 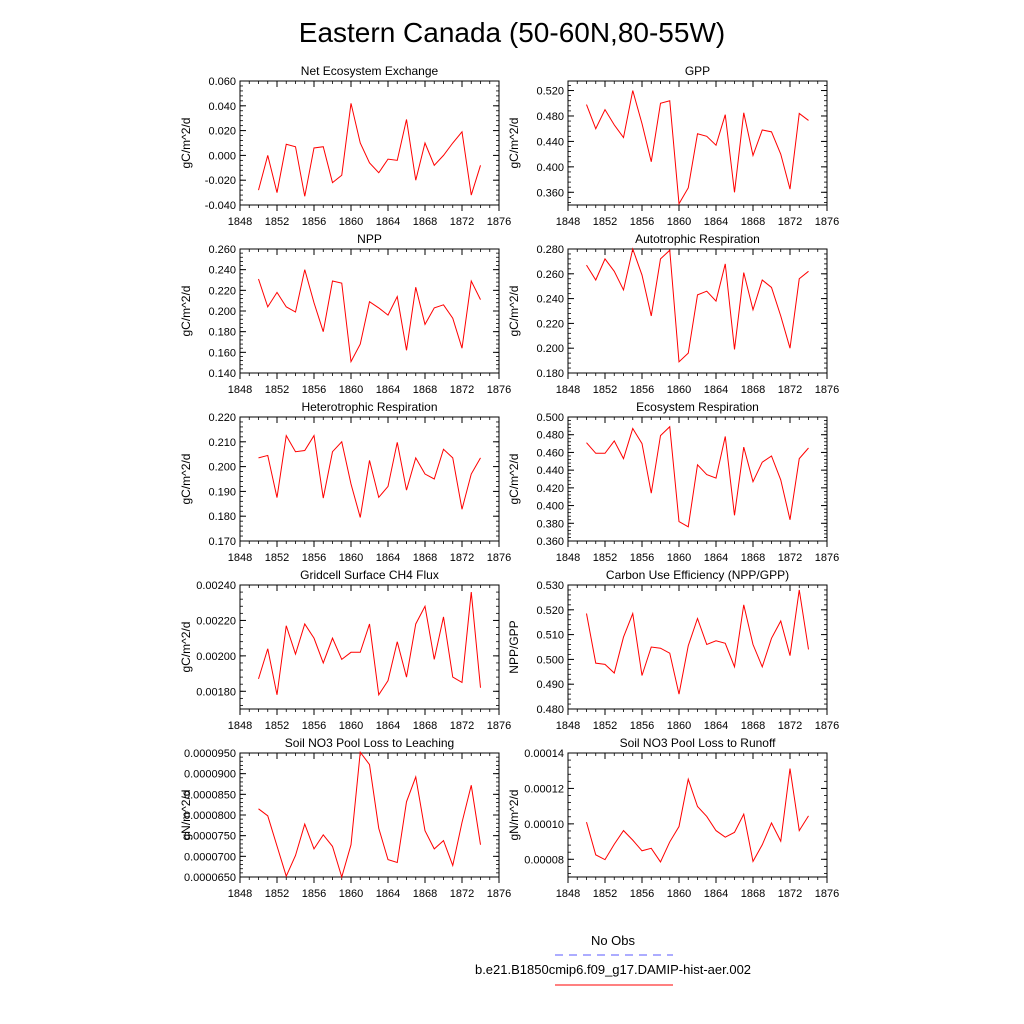 I want to click on y-tick-label: 0.000, so click(x=222, y=156).